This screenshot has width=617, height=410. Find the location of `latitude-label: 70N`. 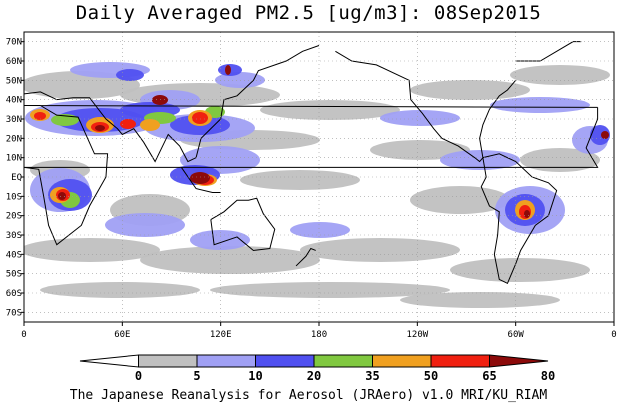

latitude-label: 70N is located at coordinates (14, 43).